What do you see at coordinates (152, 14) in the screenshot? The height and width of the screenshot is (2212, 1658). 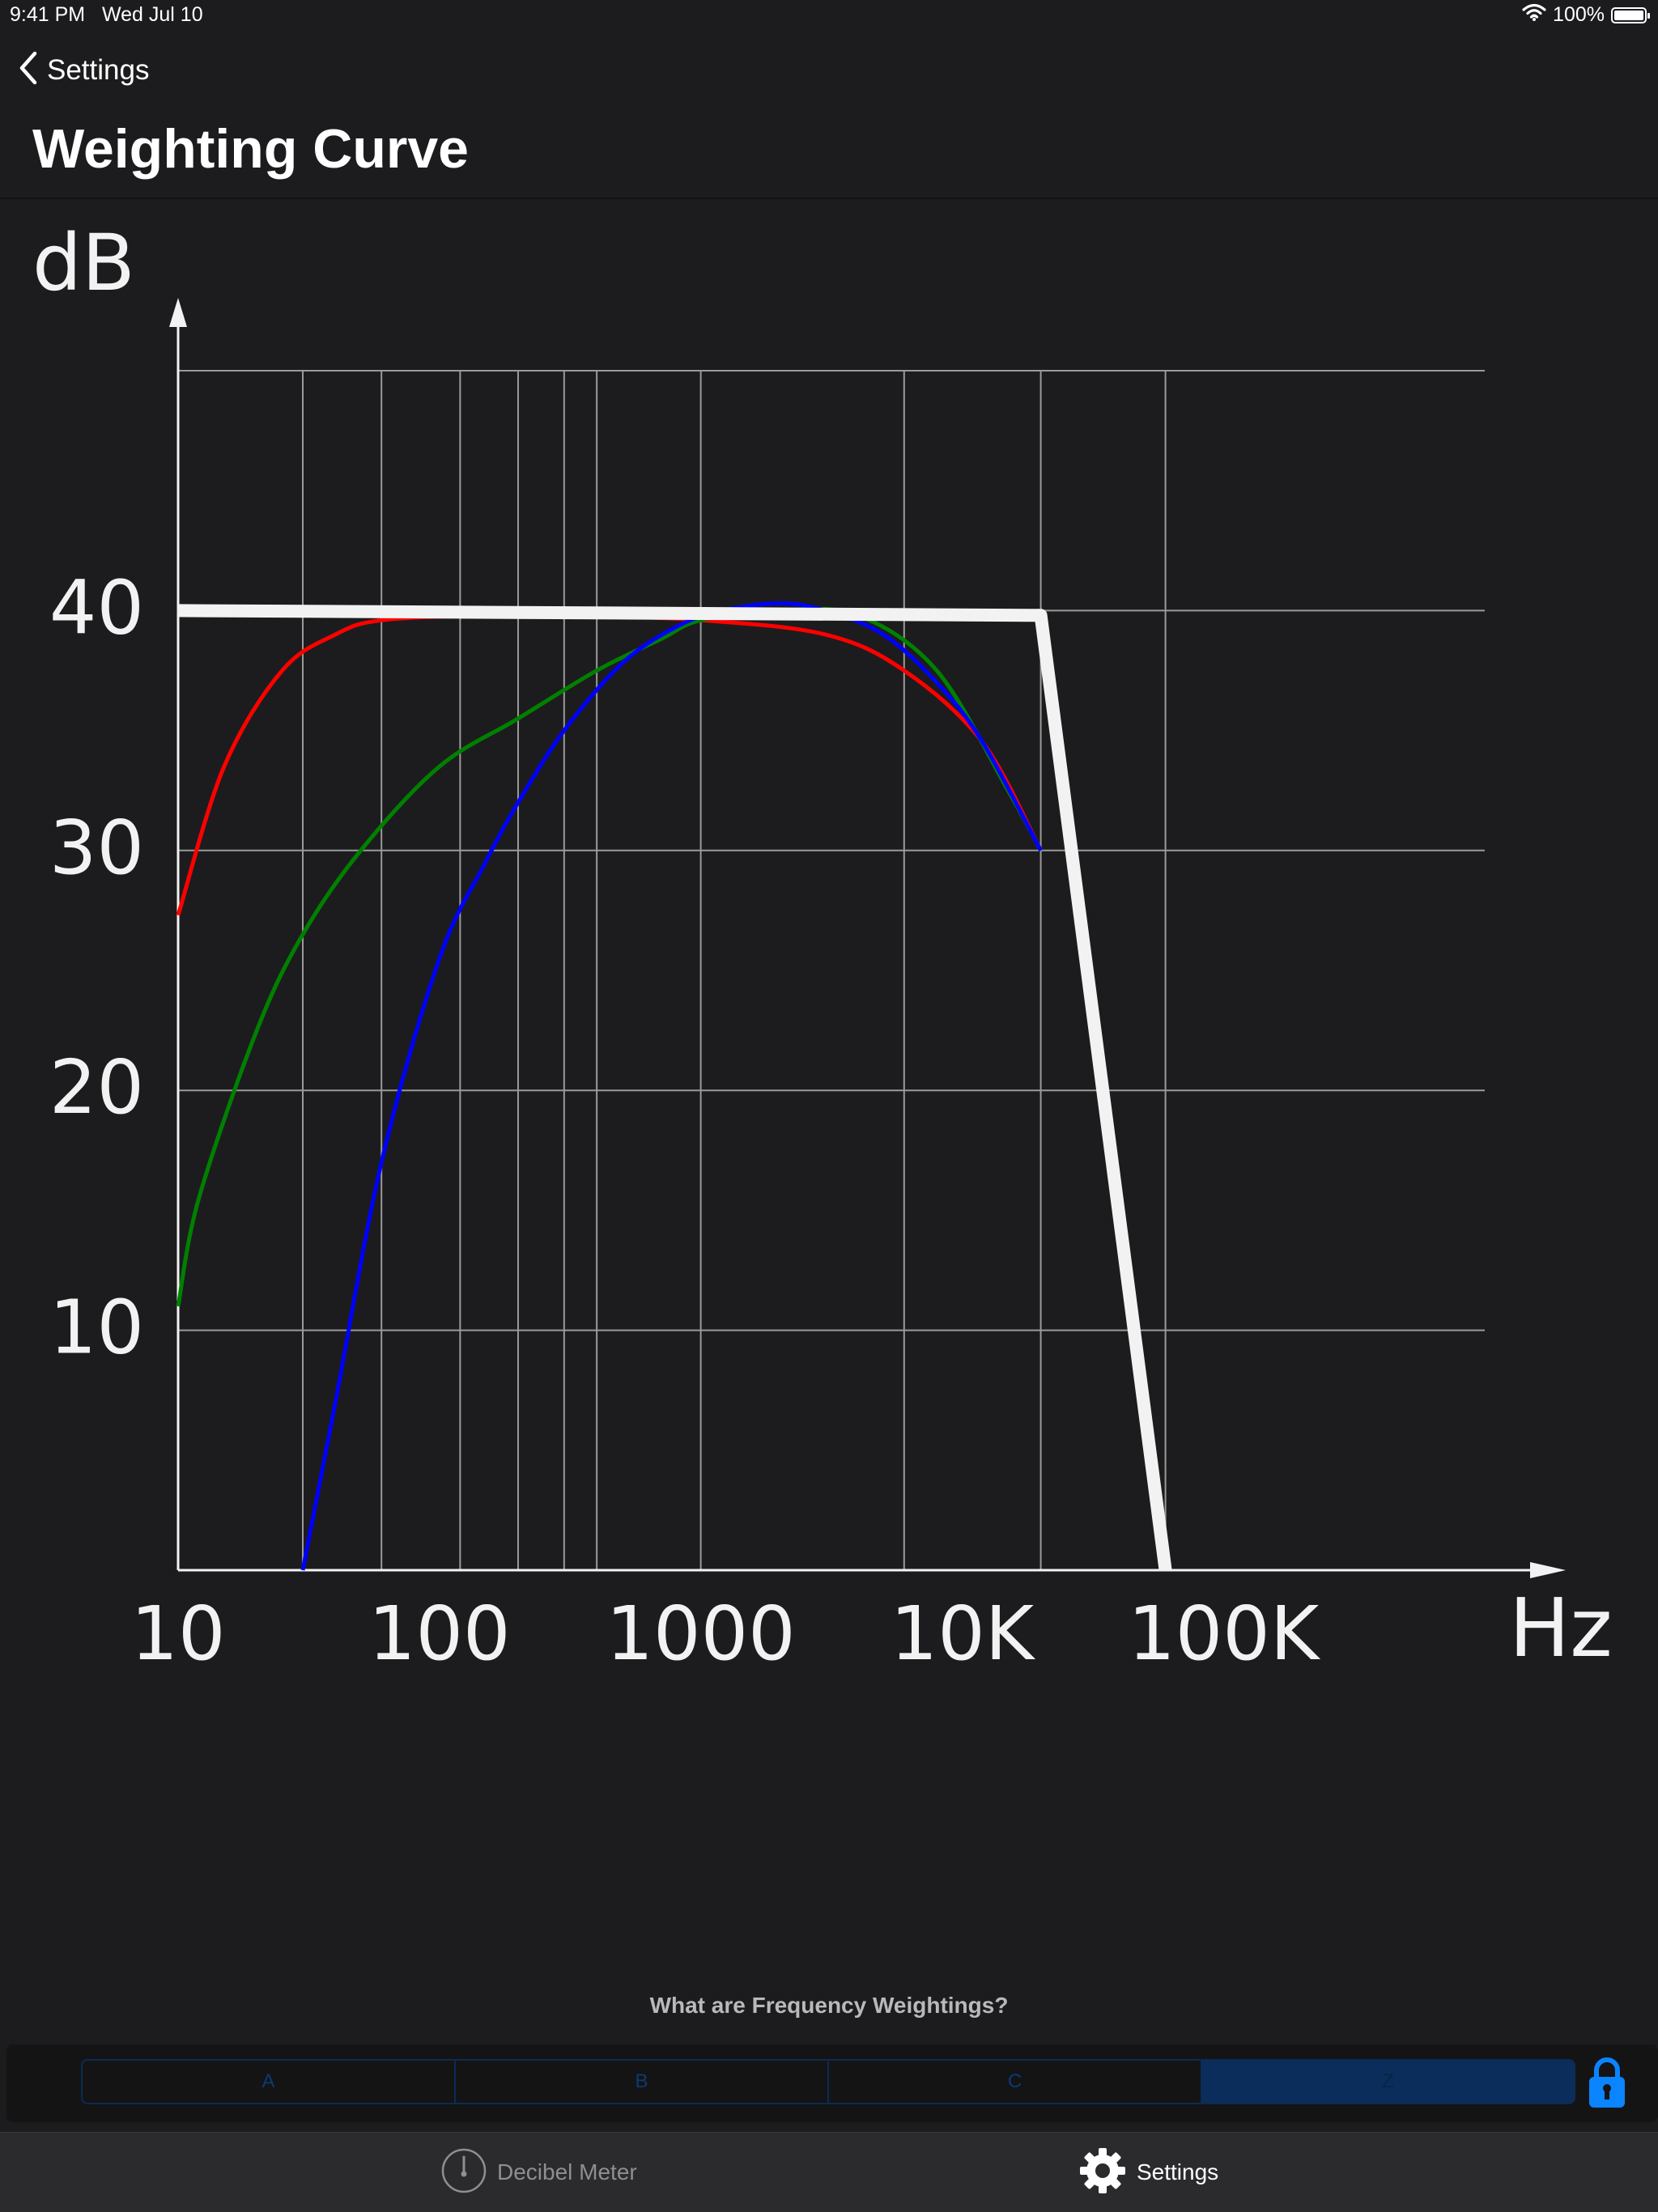 I see `status-date: Wed Jul 10` at bounding box center [152, 14].